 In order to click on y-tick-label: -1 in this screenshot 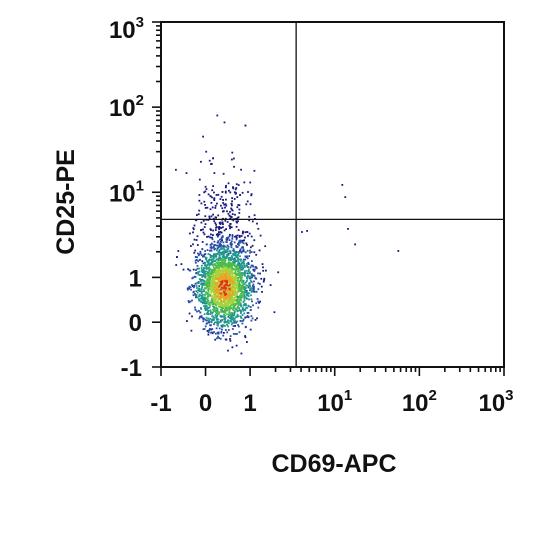, I will do `click(131, 368)`.